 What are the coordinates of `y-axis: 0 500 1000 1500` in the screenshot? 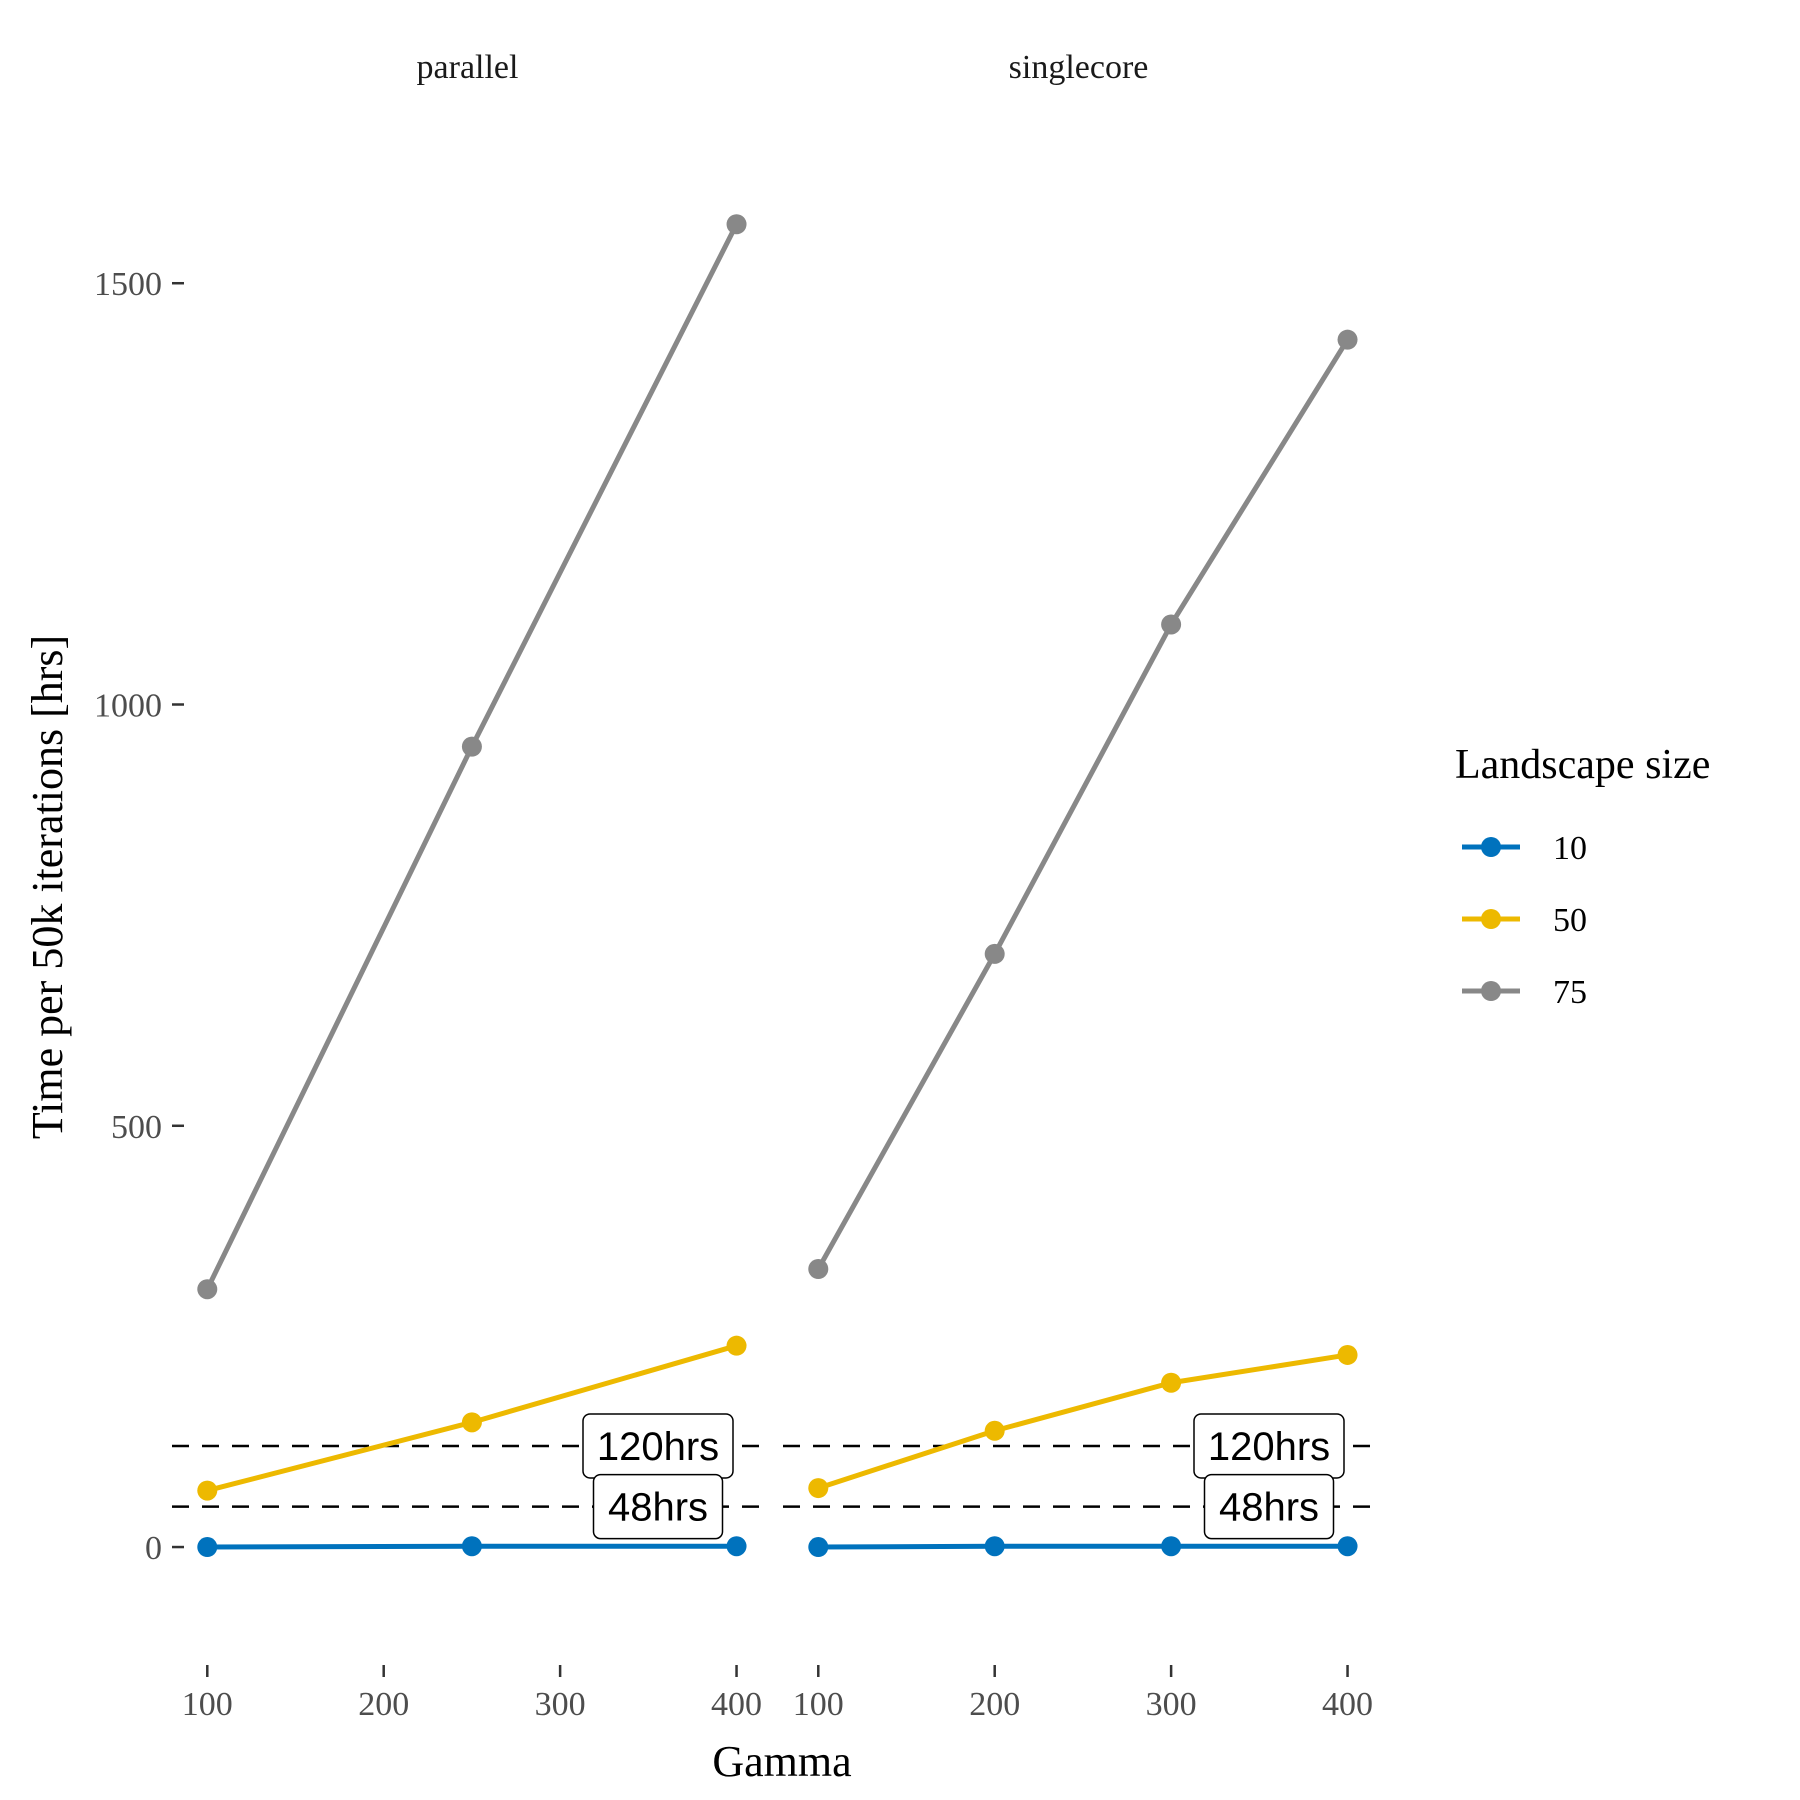 It's located at (139, 916).